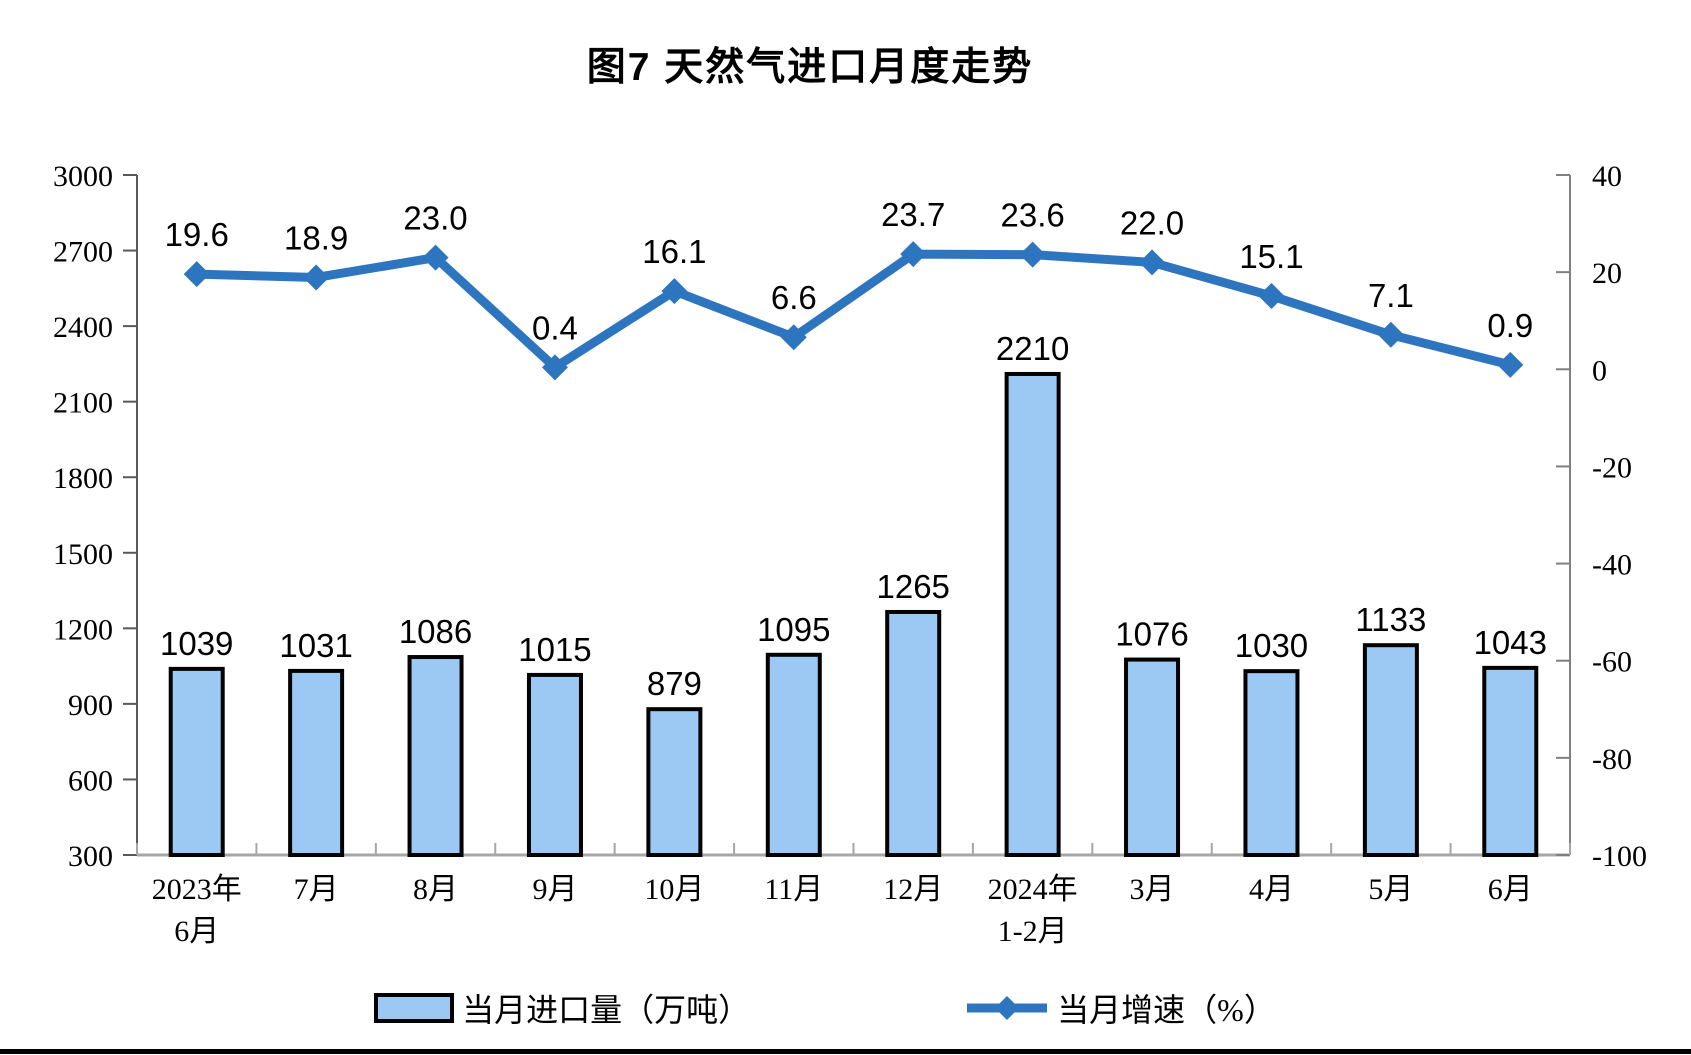  I want to click on left-axis-tick-label: 900, so click(90, 705).